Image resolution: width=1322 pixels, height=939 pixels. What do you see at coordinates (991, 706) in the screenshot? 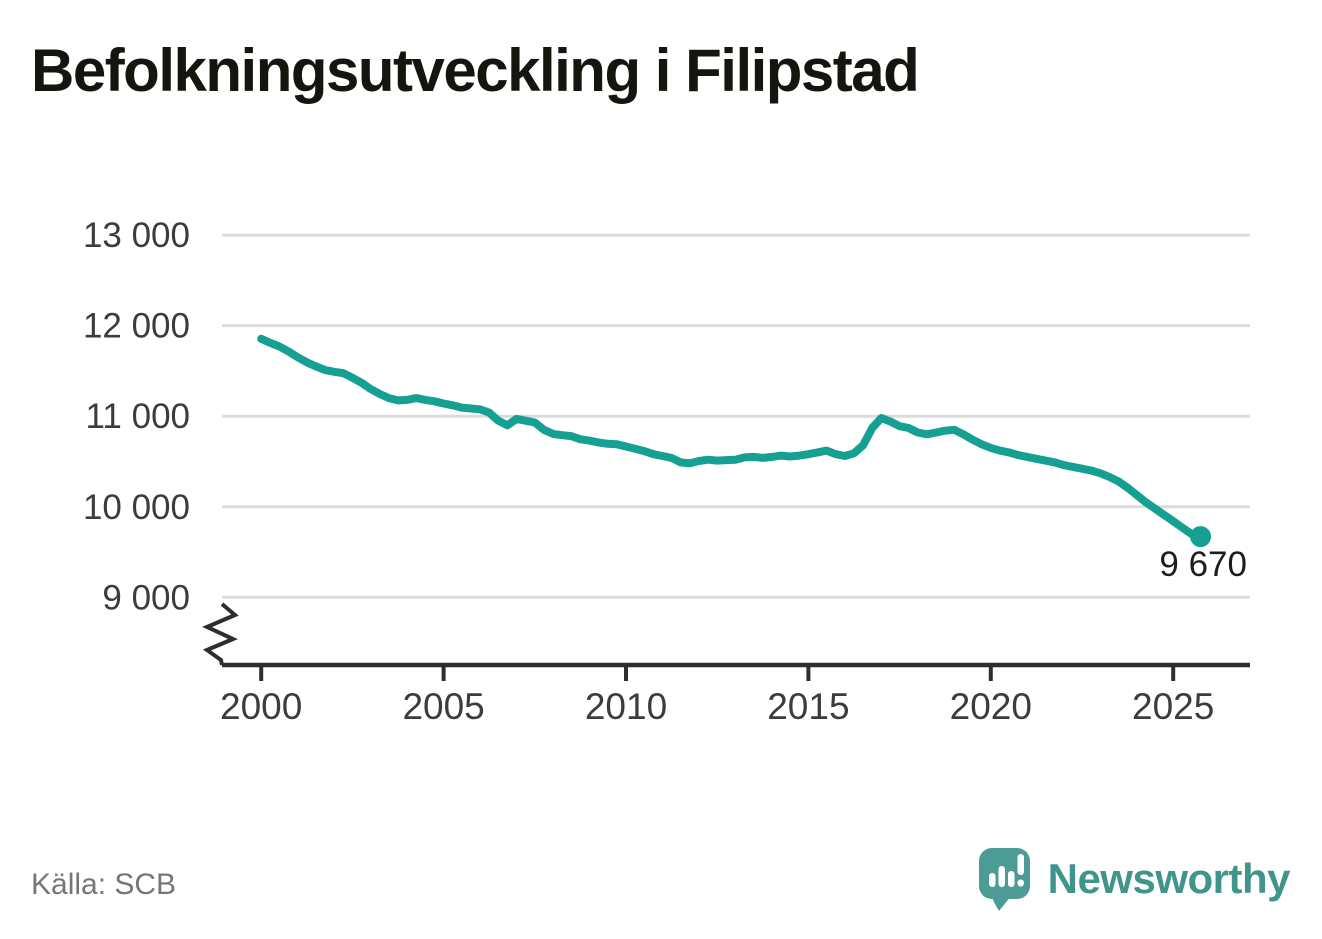
I see `x-tick-label: 2020` at bounding box center [991, 706].